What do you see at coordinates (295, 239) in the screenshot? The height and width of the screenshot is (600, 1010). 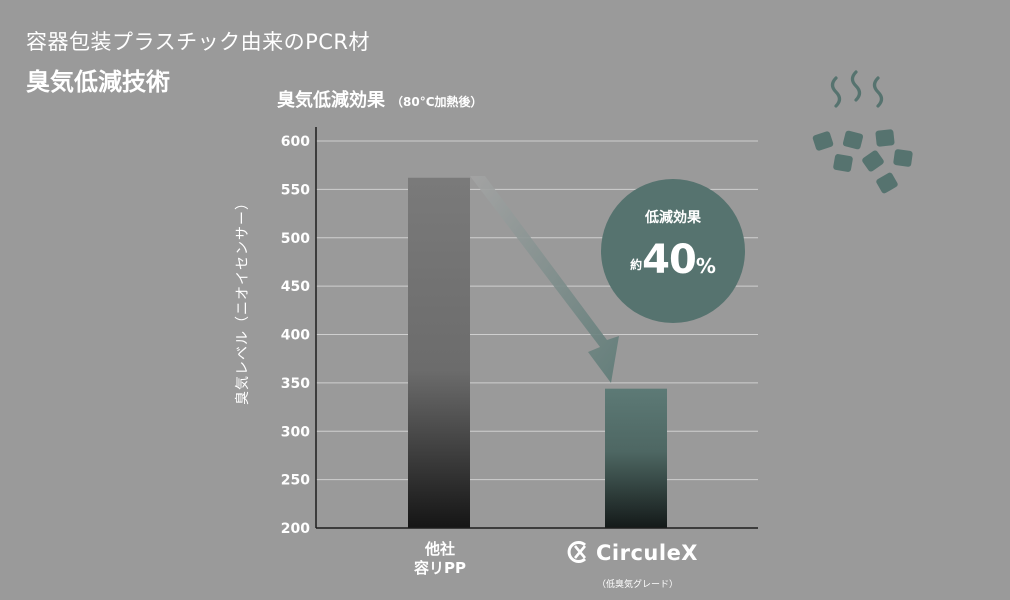 I see `y-tick-label: 500` at bounding box center [295, 239].